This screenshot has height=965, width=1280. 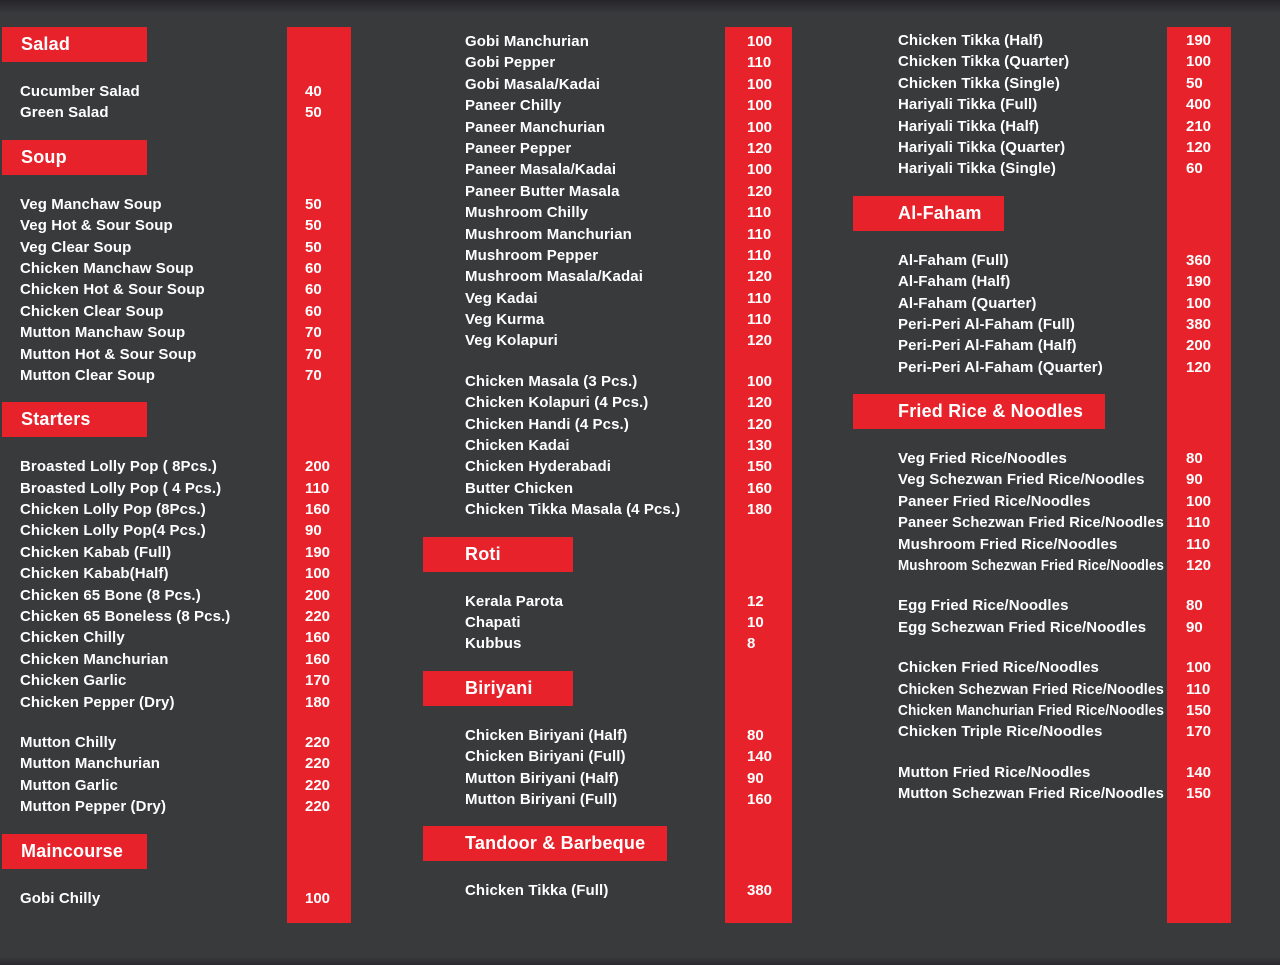 What do you see at coordinates (318, 681) in the screenshot?
I see `menu-item-price: 170` at bounding box center [318, 681].